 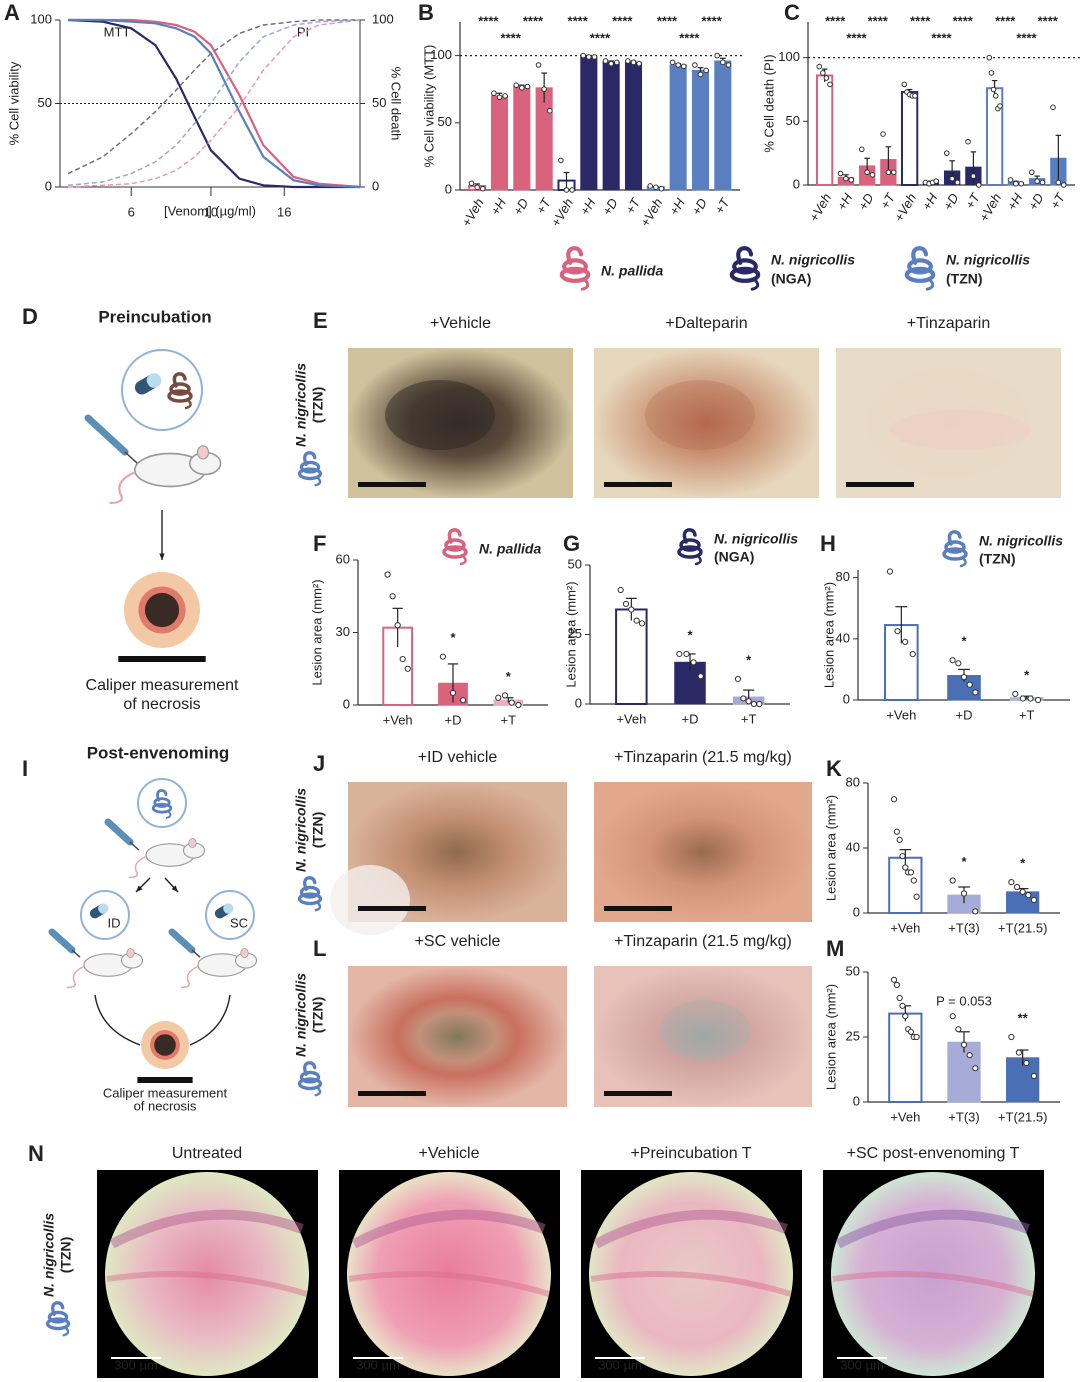 What do you see at coordinates (428, 106) in the screenshot?
I see `y-axis-label: % Cell viability (MTT)` at bounding box center [428, 106].